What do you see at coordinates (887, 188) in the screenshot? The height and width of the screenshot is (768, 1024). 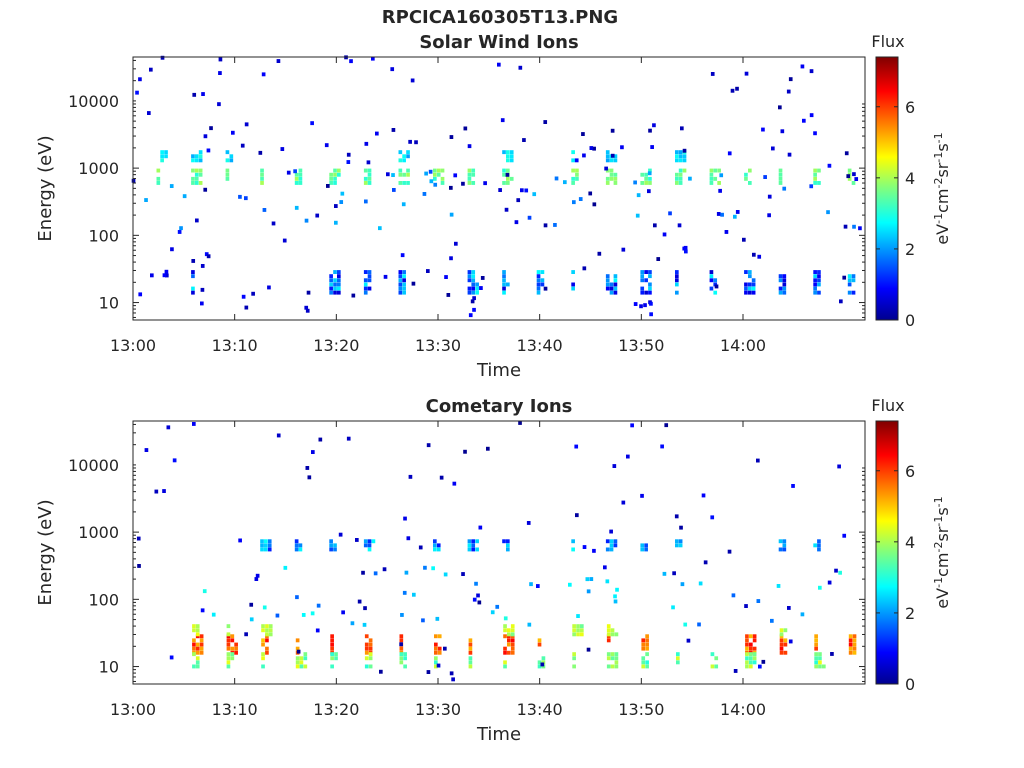 I see `colorbar` at bounding box center [887, 188].